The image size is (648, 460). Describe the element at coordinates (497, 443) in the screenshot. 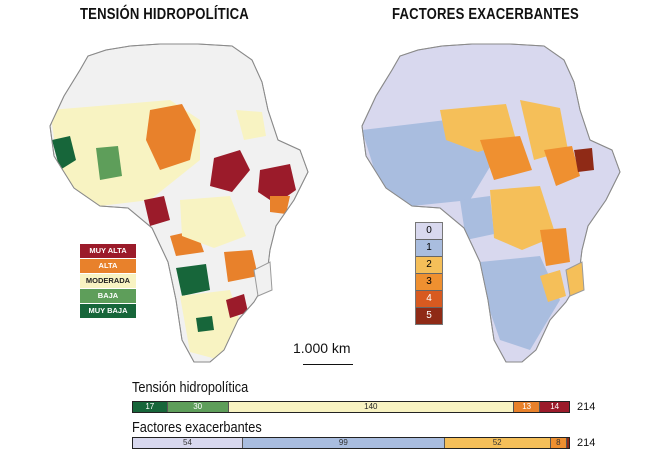

I see `factors-segment-2: 52` at that location.